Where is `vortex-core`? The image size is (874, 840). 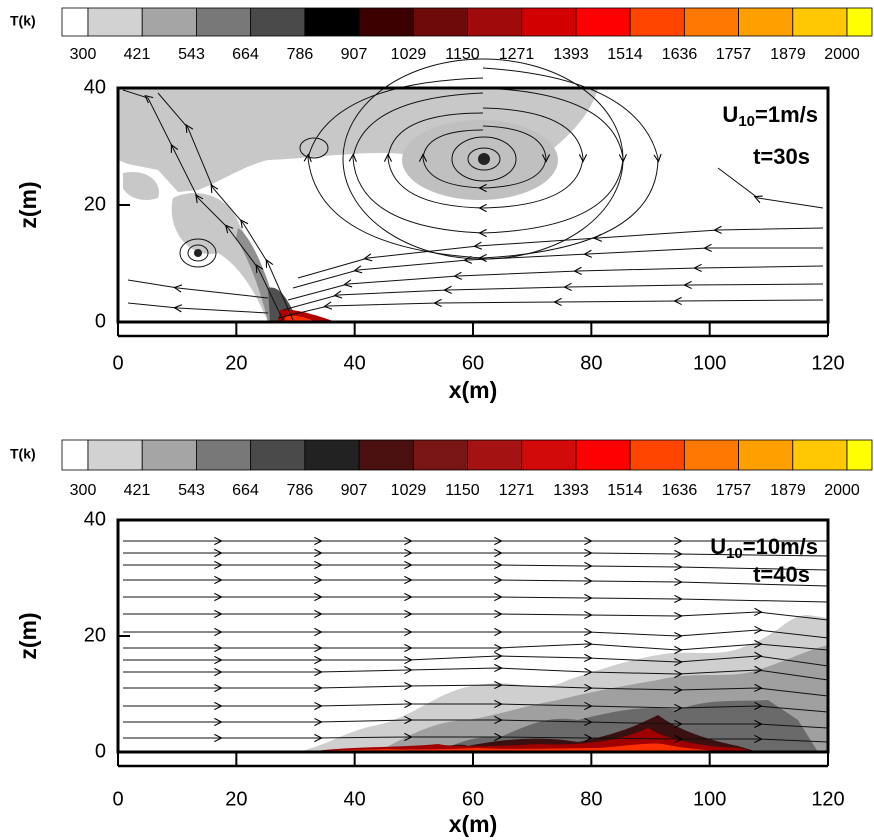 vortex-core is located at coordinates (484, 159).